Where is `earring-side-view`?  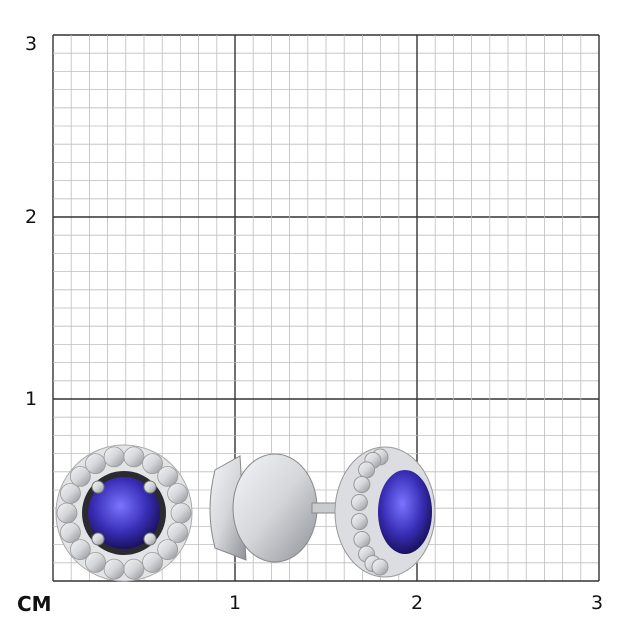 earring-side-view is located at coordinates (322, 512).